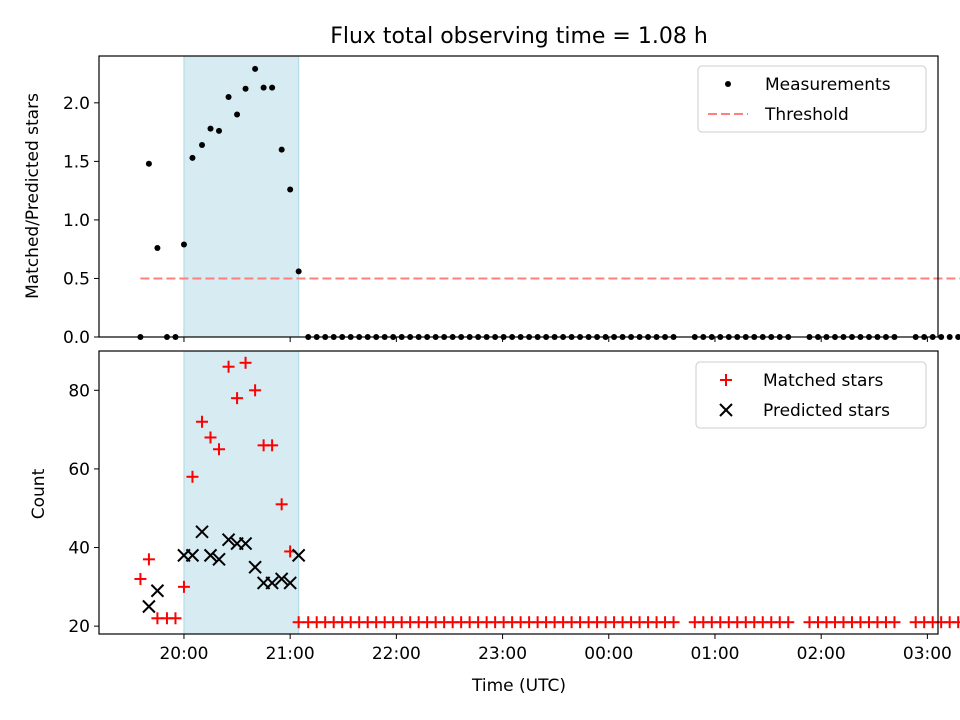 The image size is (960, 720). I want to click on top-ylabel: Matched/Predicted stars, so click(33, 196).